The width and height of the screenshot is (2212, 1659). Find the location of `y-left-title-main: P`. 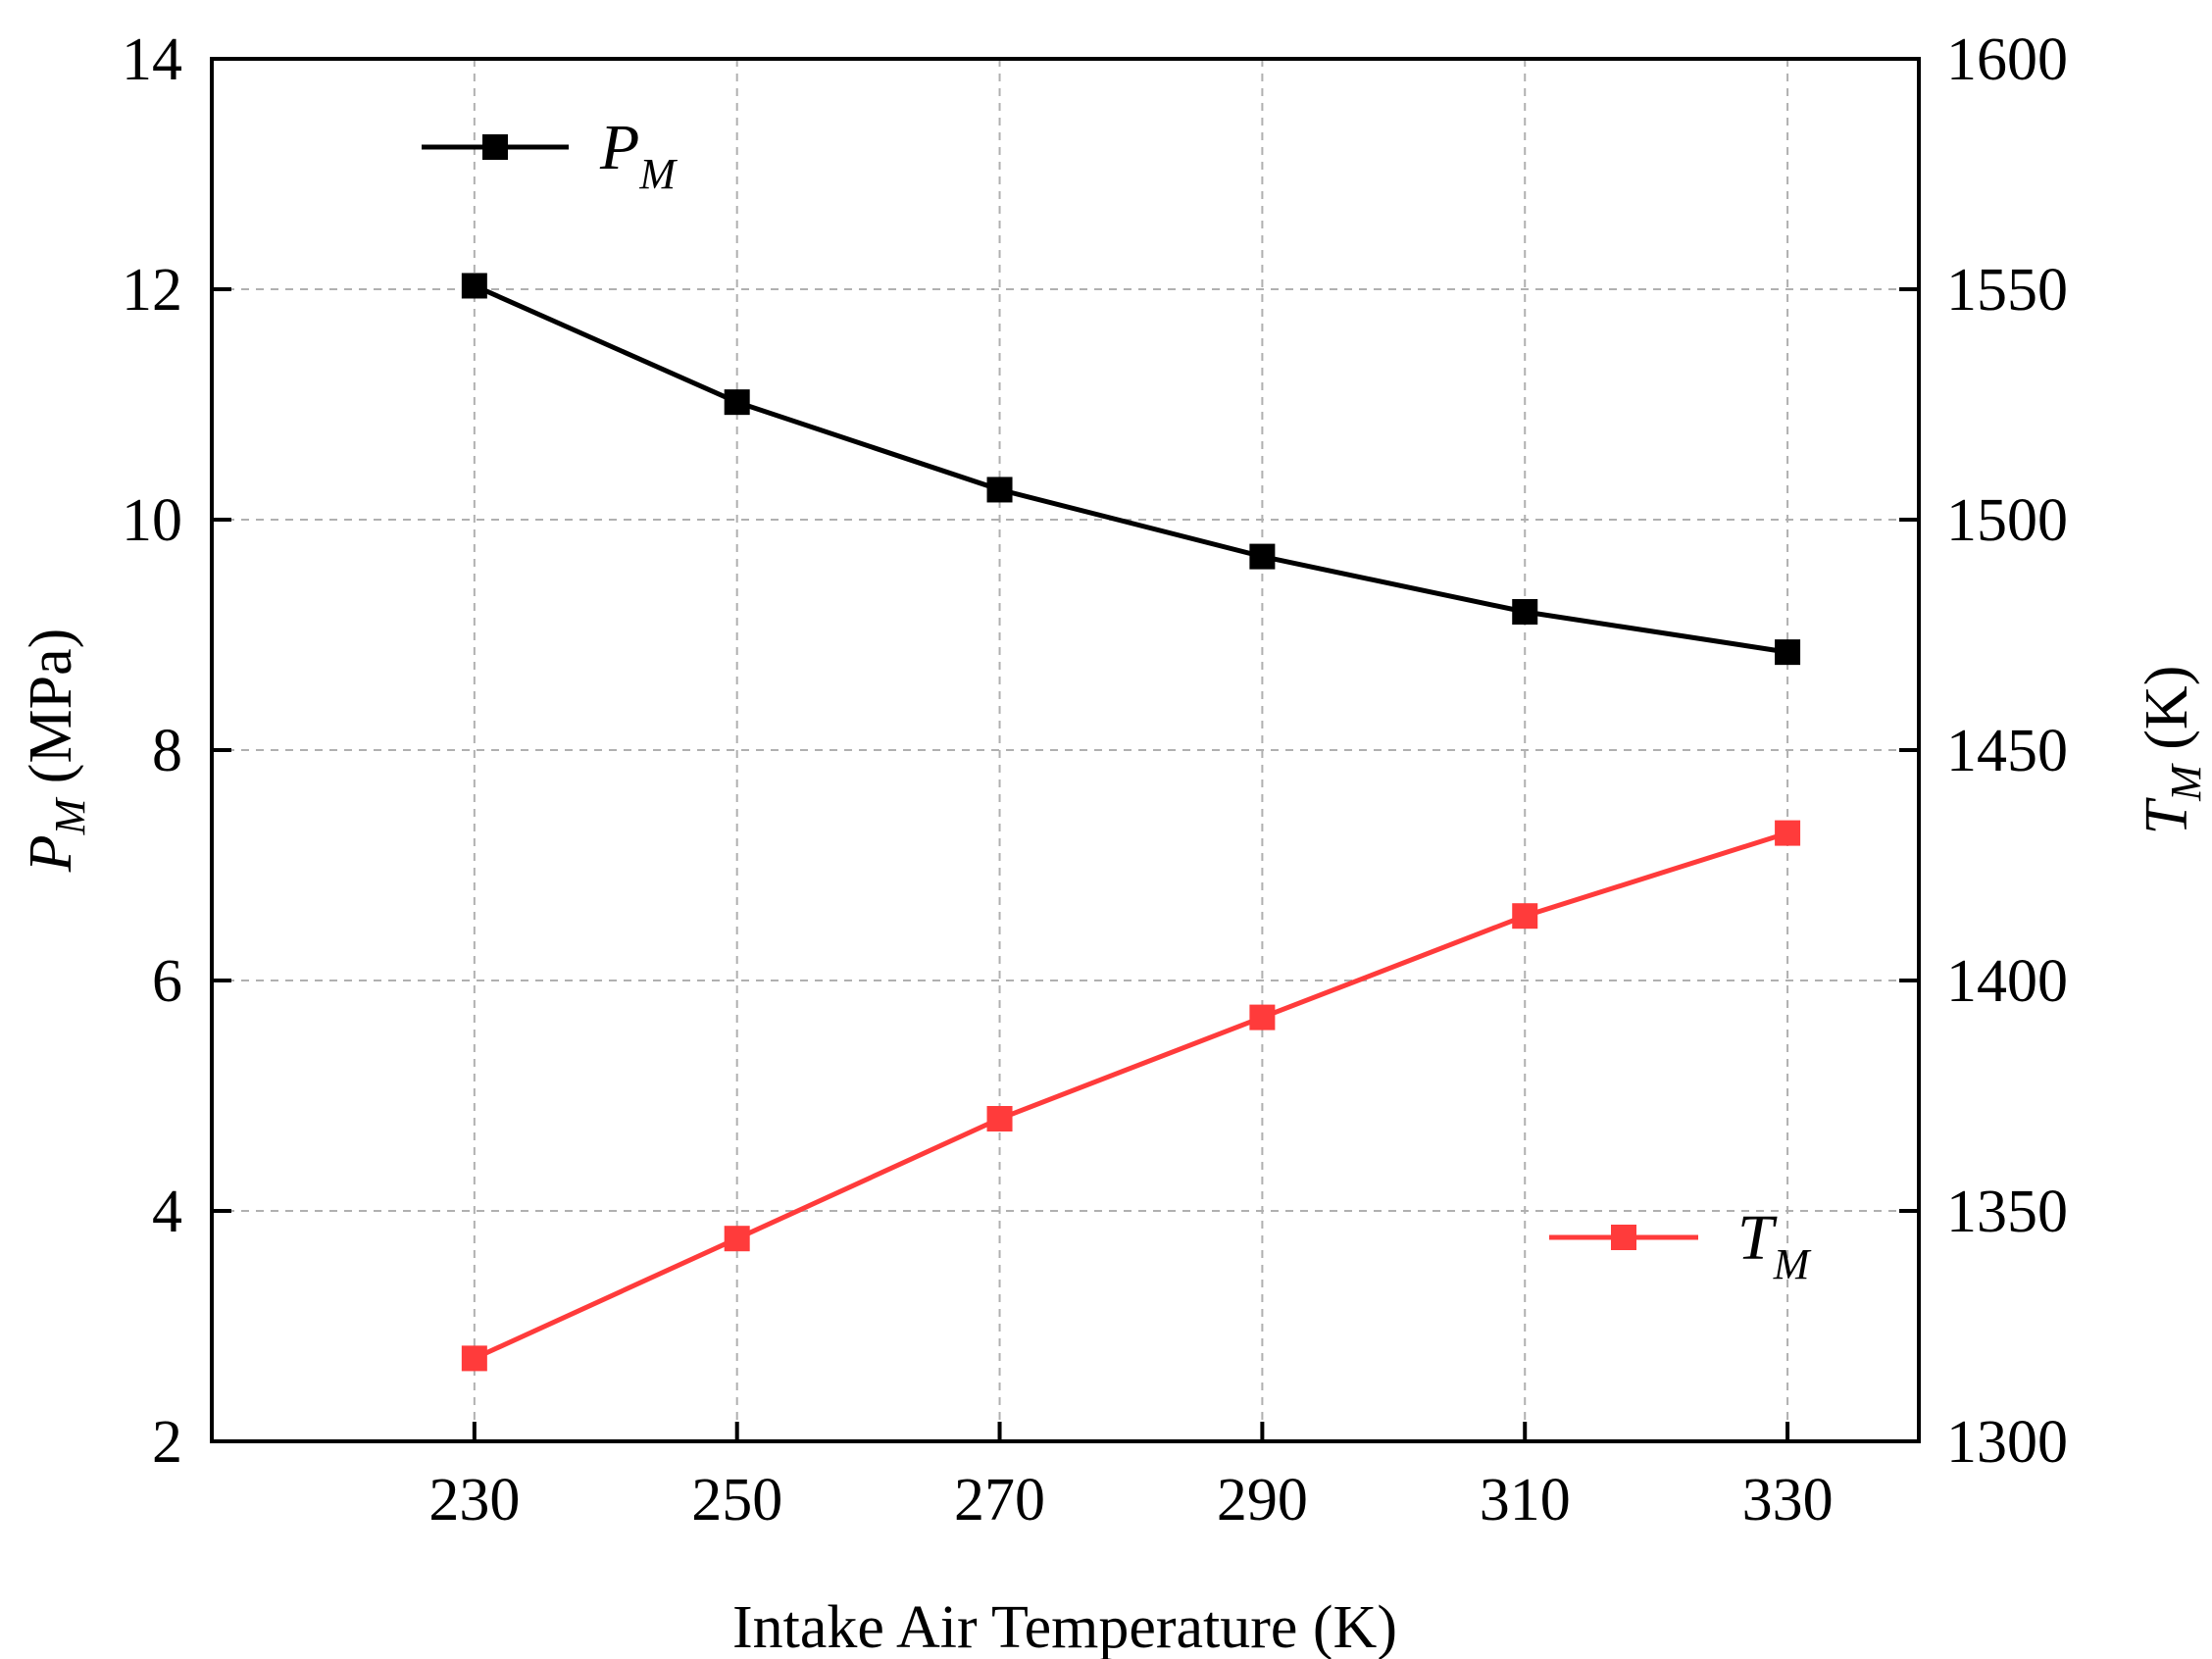

y-left-title-main: P is located at coordinates (51, 854).